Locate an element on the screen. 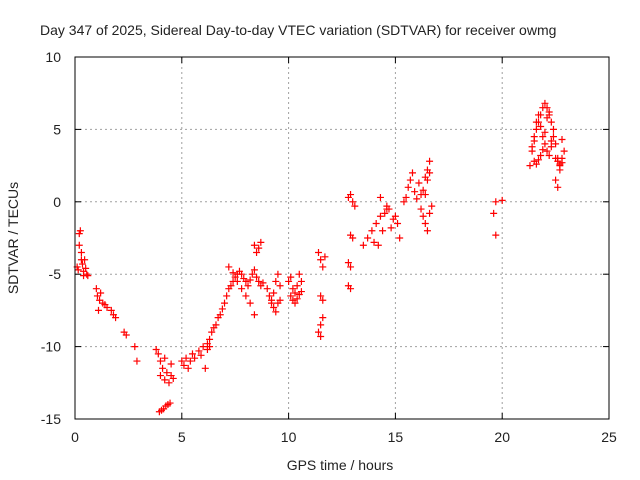 The width and height of the screenshot is (640, 480). y-tick-label: 5 is located at coordinates (57, 129).